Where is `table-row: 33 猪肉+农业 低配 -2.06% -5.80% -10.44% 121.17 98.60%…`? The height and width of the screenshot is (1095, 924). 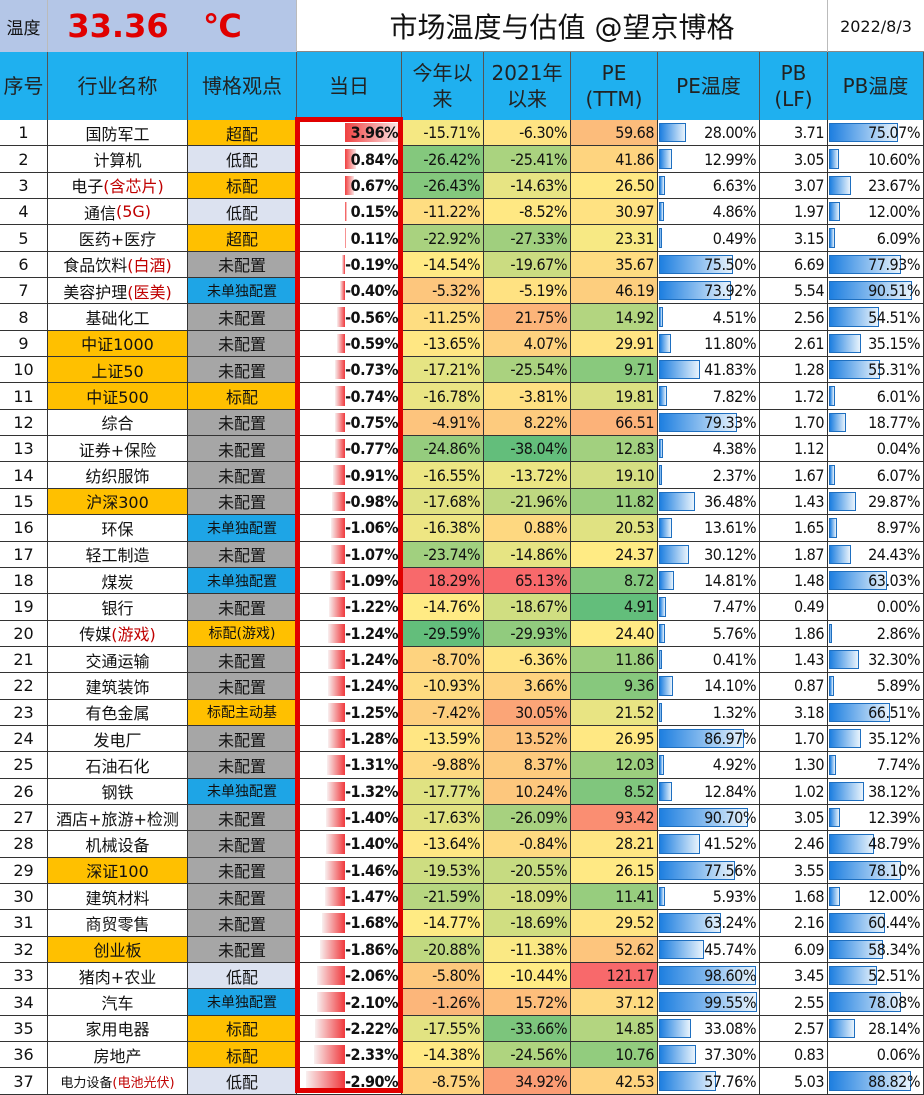
table-row: 33 猪肉+农业 低配 -2.06% -5.80% -10.44% 121.17 98.60%… is located at coordinates (462, 976).